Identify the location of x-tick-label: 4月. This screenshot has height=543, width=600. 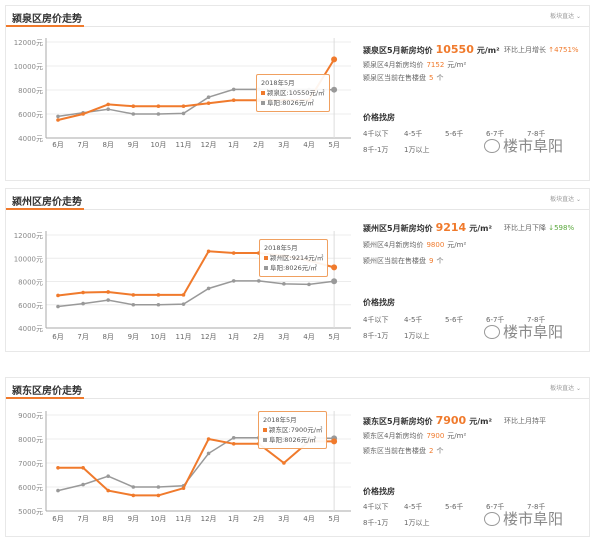
(308, 145).